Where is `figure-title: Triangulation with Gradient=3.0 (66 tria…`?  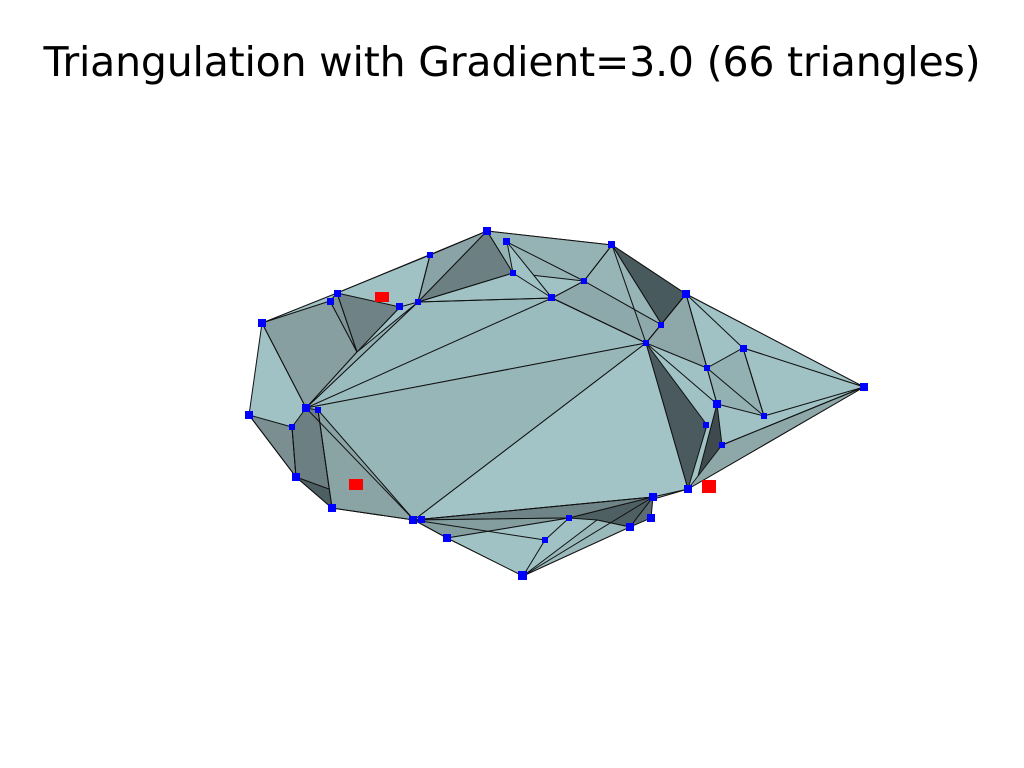
figure-title: Triangulation with Gradient=3.0 (66 tria… is located at coordinates (512, 62).